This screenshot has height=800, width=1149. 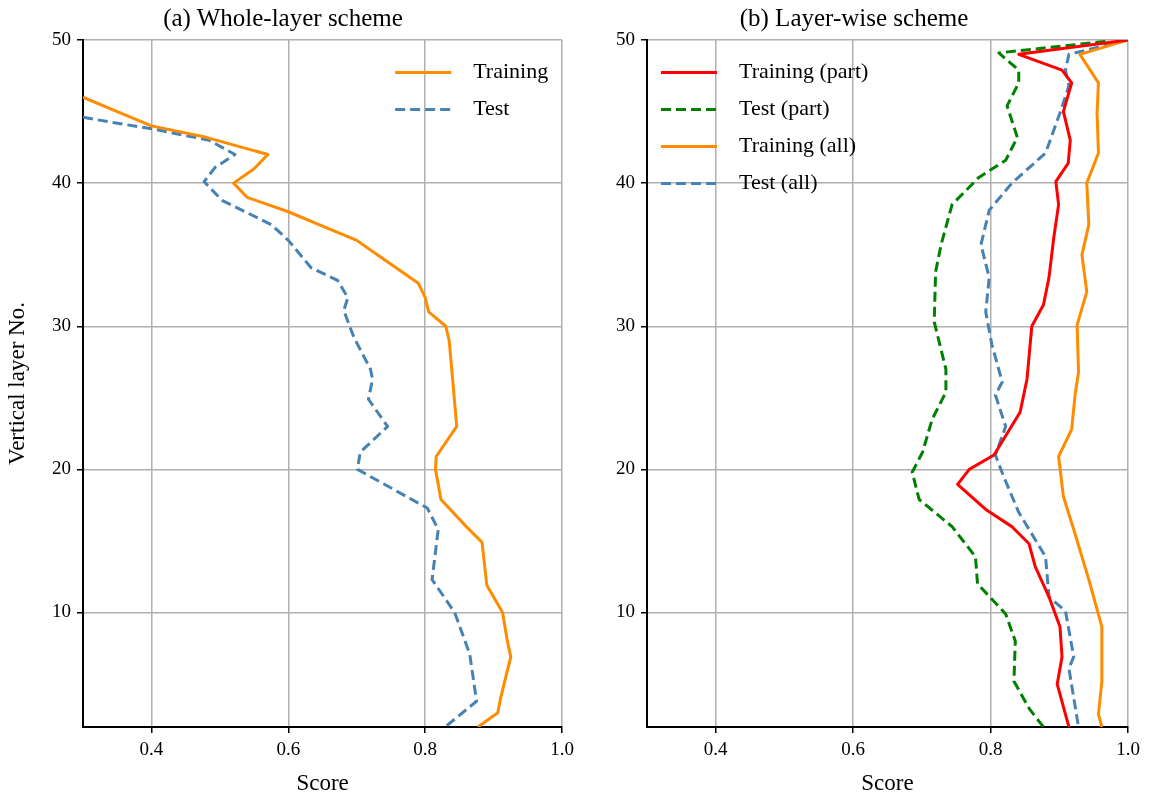 I want to click on legend-label: Training, so click(x=511, y=71).